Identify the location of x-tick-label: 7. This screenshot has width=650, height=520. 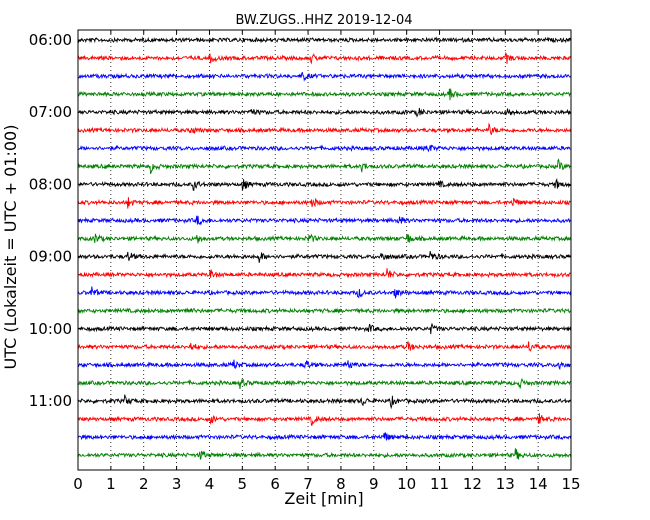
(308, 484).